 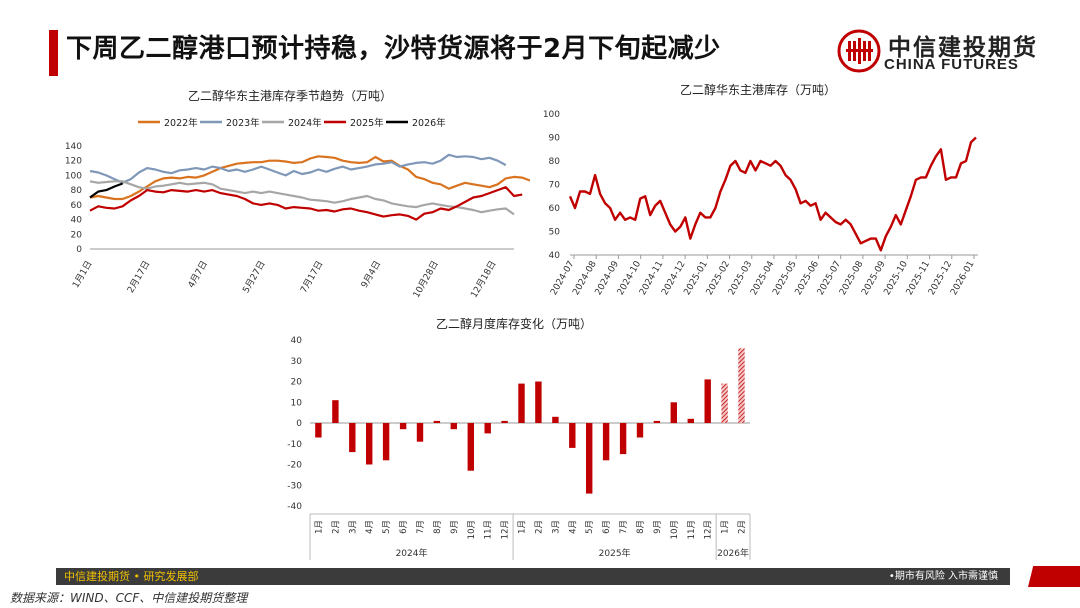 I want to click on legend-label-2: 2024年, so click(x=305, y=123).